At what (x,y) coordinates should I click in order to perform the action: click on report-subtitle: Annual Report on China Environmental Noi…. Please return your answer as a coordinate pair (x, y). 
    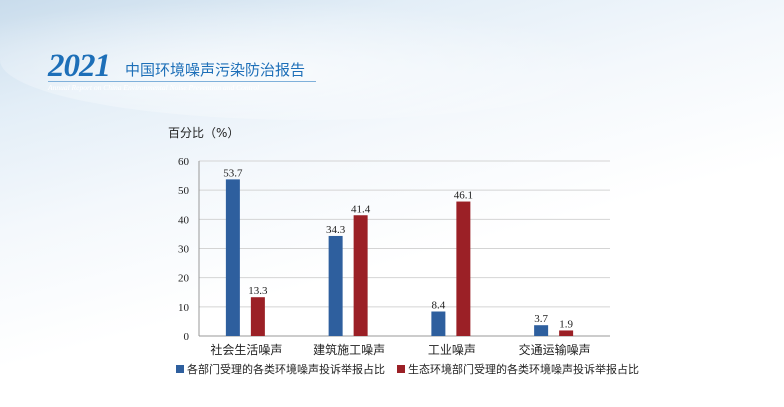
    Looking at the image, I should click on (154, 87).